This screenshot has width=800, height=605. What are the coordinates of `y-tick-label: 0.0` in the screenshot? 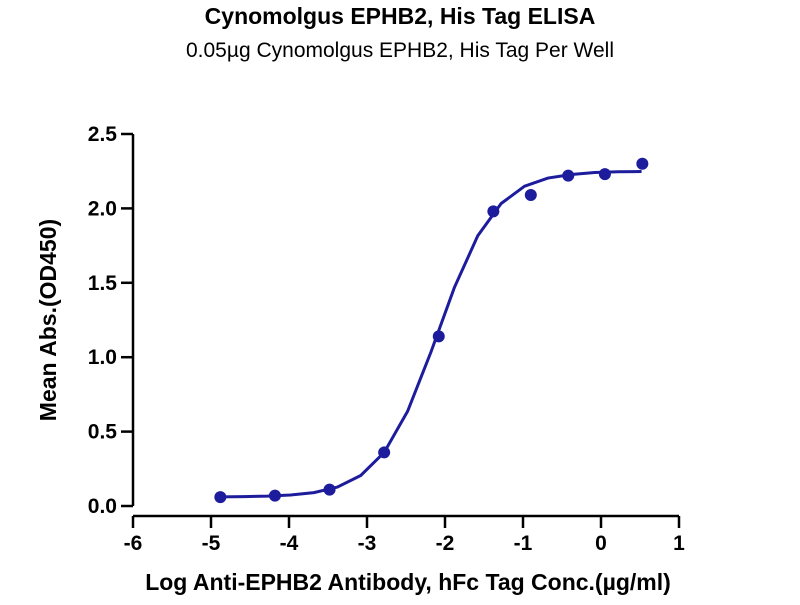 It's located at (102, 506).